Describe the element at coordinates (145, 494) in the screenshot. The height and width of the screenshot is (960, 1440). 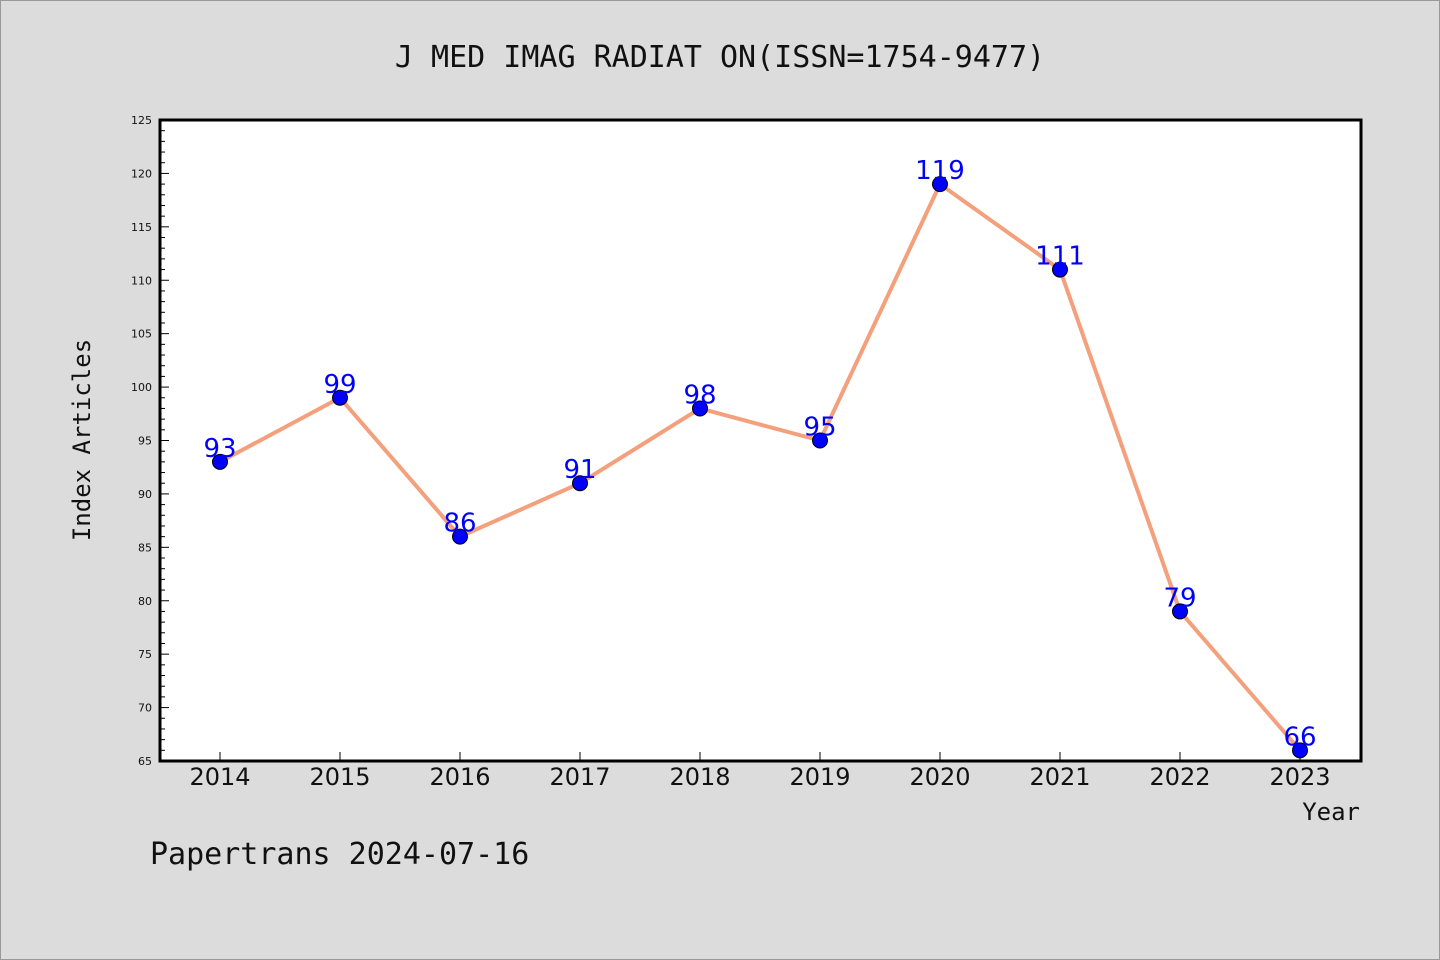
I see `y-tick-label: 90` at that location.